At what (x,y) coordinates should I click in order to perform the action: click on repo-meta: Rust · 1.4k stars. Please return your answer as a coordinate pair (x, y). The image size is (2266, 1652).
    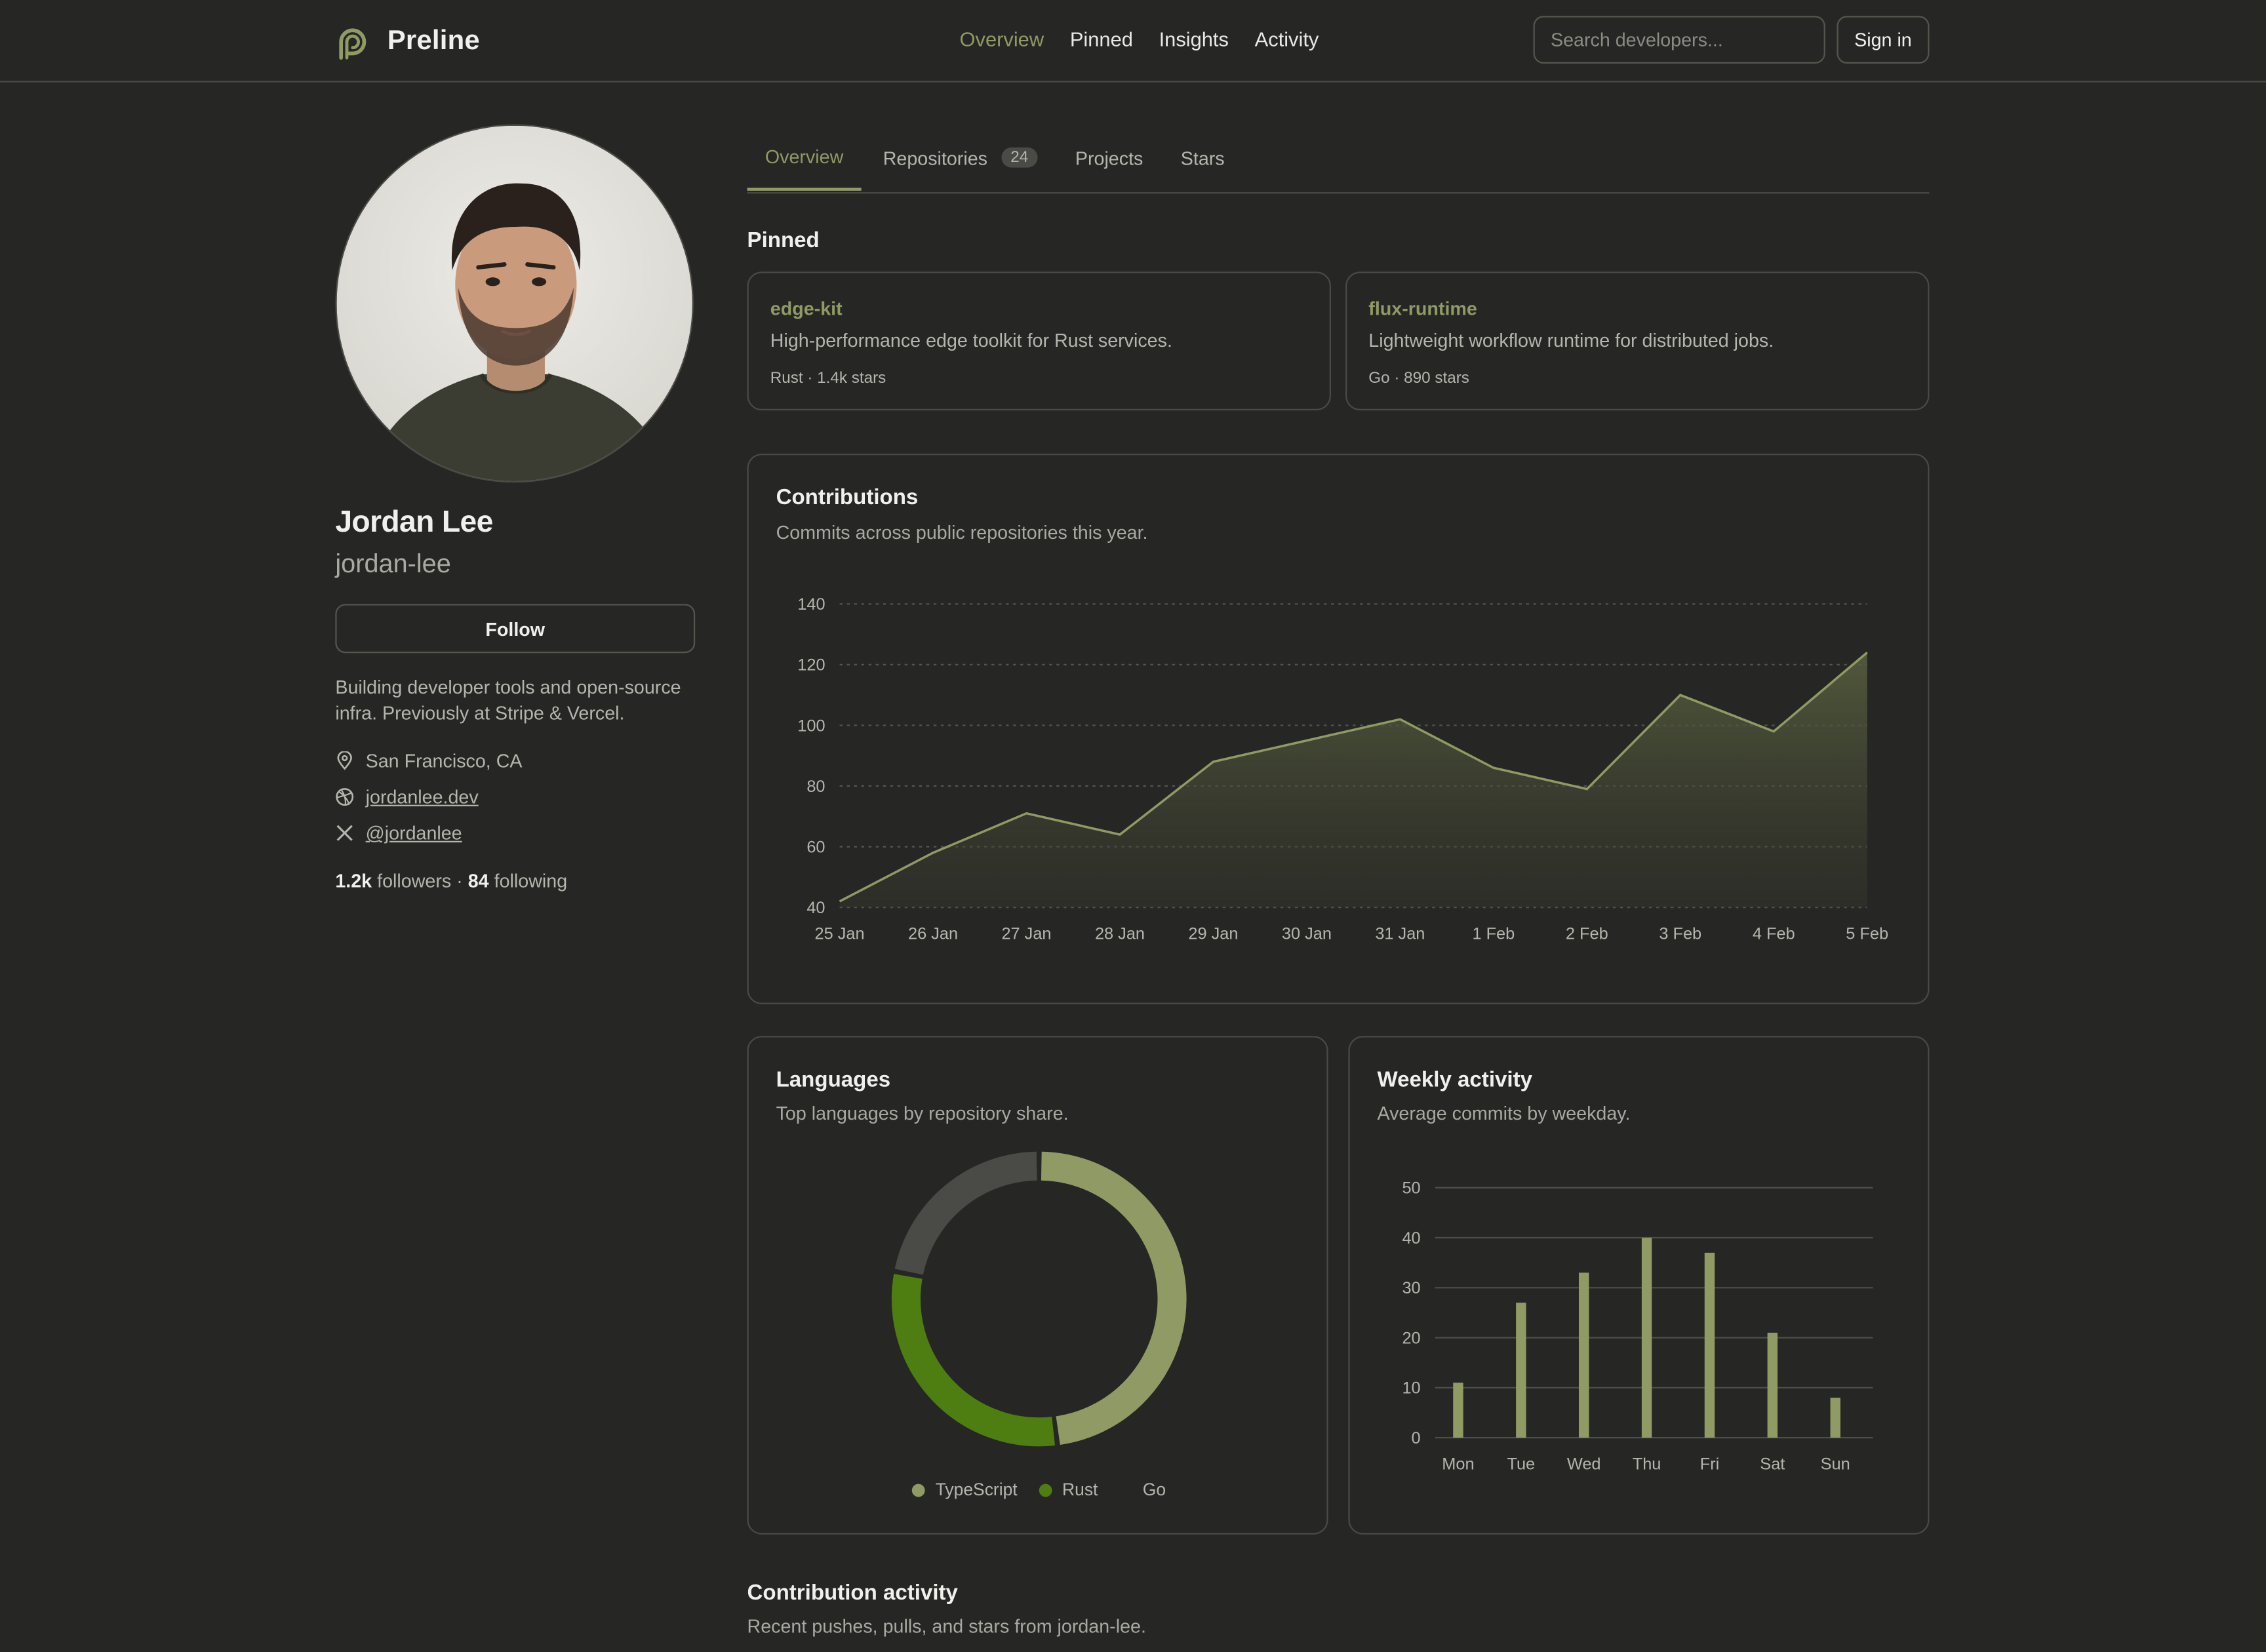
    Looking at the image, I should click on (828, 378).